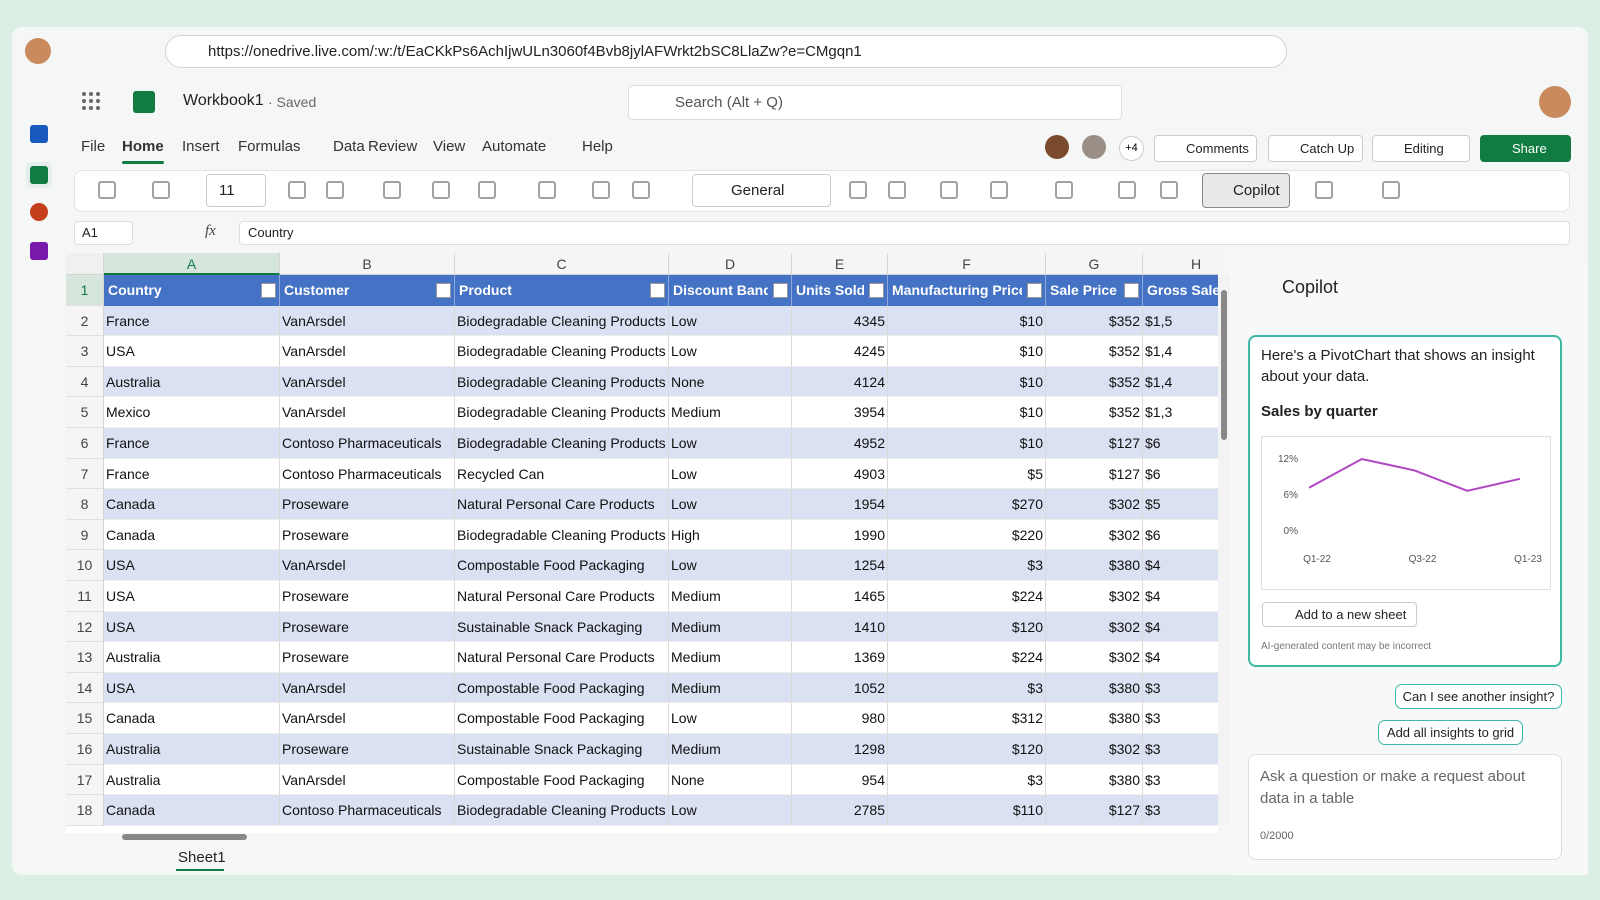  I want to click on ribbon-tab: Help, so click(597, 146).